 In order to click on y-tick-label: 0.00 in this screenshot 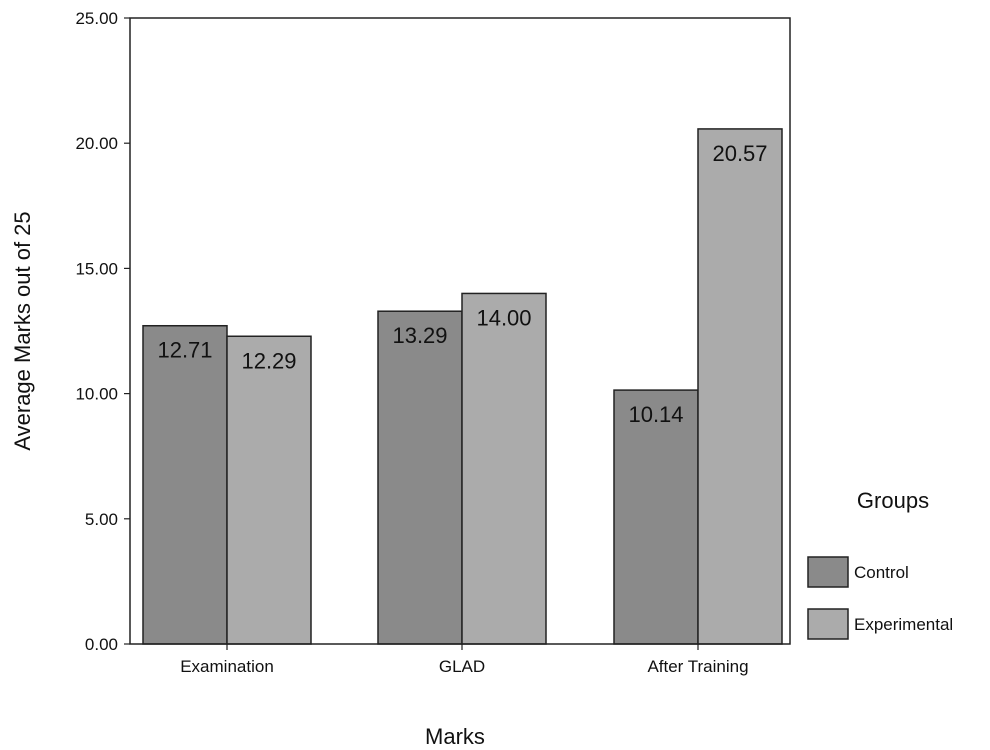, I will do `click(101, 644)`.